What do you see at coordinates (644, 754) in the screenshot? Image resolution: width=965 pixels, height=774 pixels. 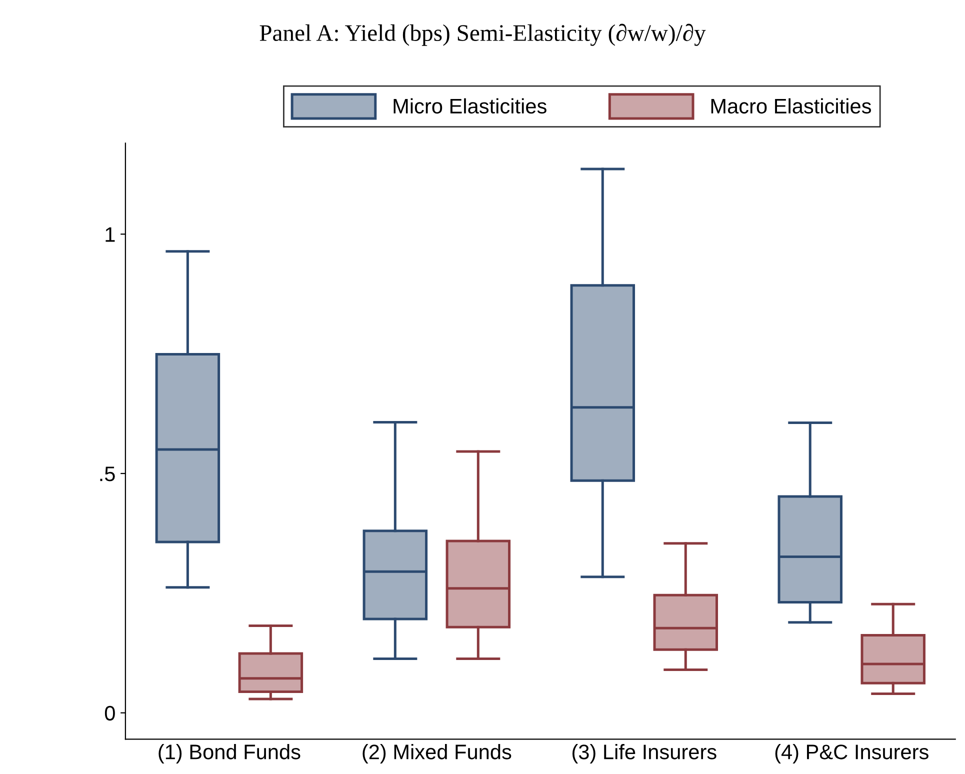 I see `x-tick-label: (3) Life Insurers` at bounding box center [644, 754].